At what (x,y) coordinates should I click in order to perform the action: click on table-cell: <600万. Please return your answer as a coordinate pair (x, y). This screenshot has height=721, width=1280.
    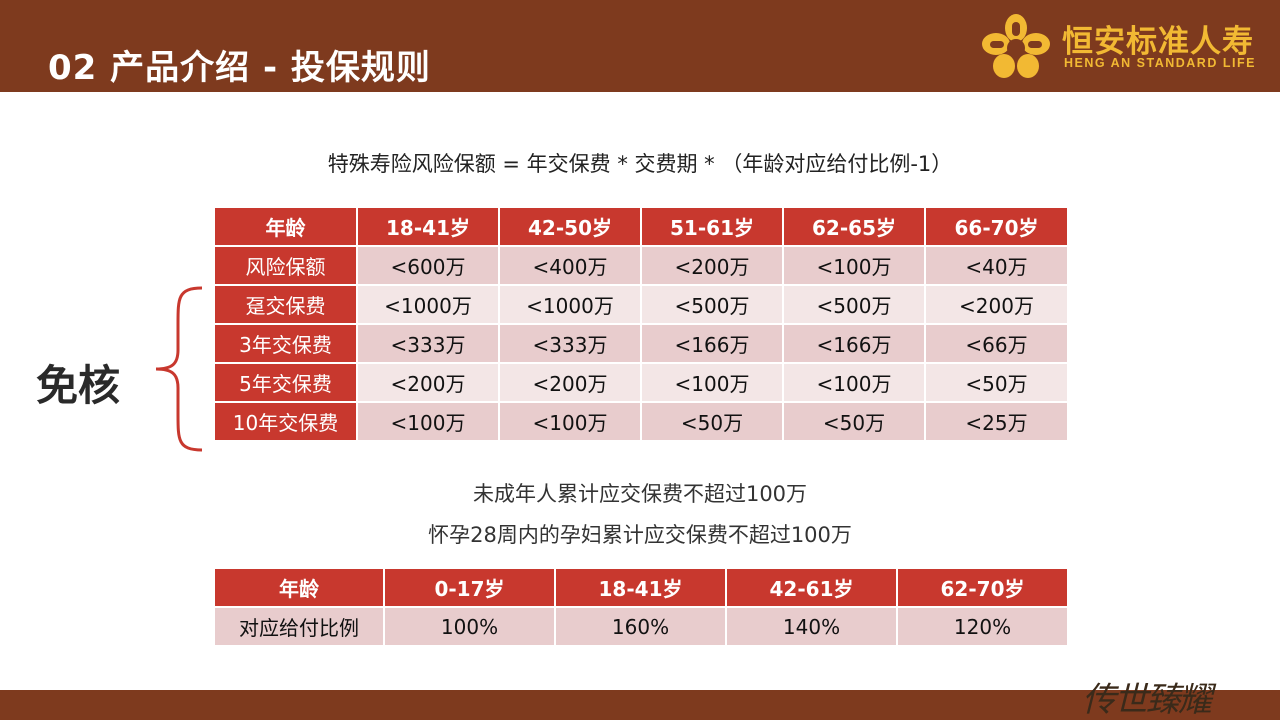
    Looking at the image, I should click on (428, 265).